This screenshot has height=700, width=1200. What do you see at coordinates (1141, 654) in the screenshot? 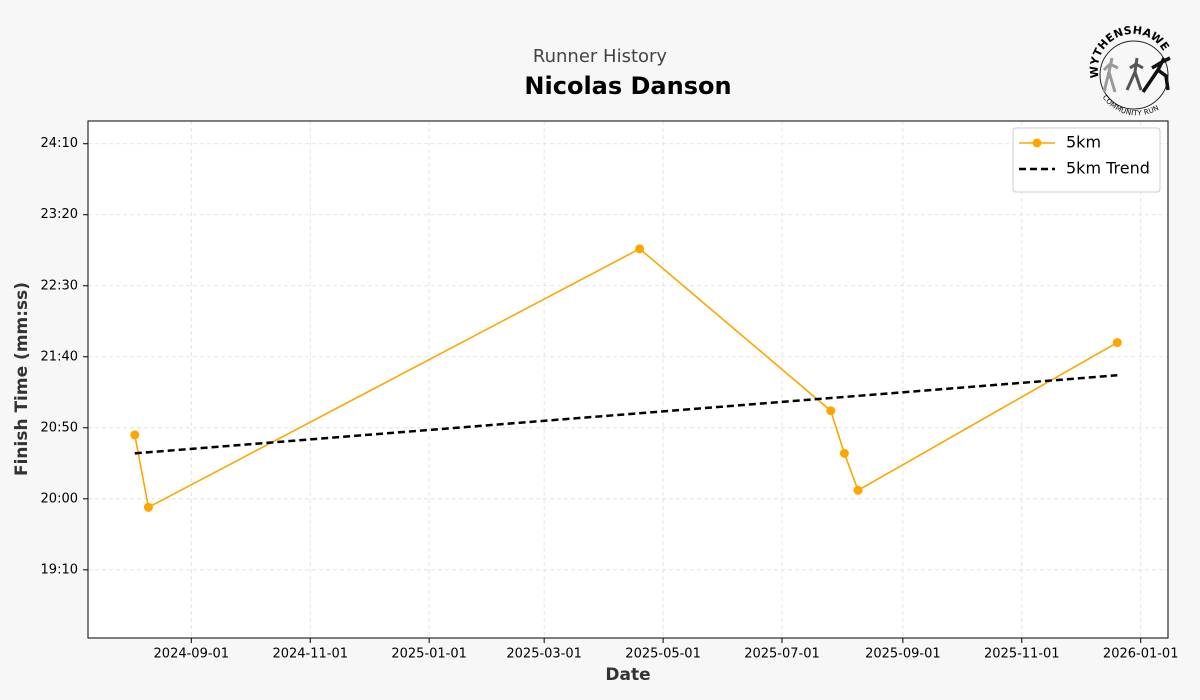
I see `x-tick-label: 2026-01-01` at bounding box center [1141, 654].